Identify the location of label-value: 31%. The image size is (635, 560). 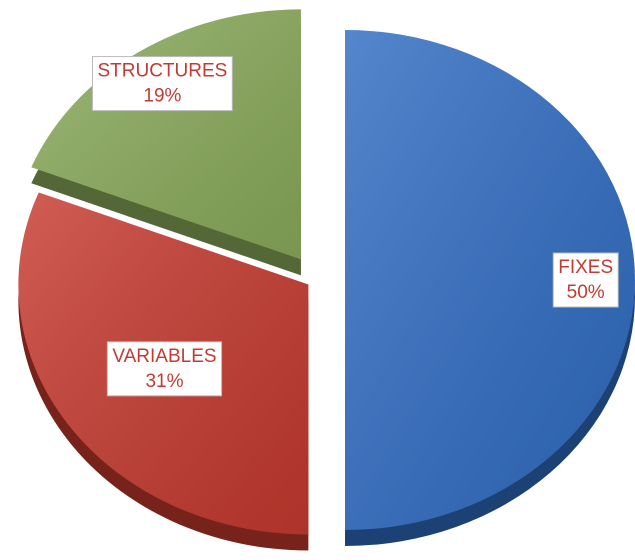
(164, 381).